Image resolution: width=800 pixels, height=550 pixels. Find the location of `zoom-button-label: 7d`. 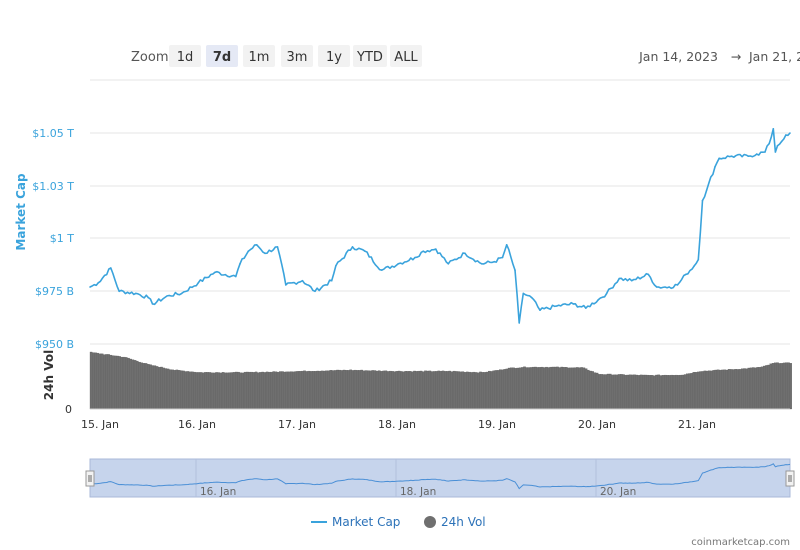

zoom-button-label: 7d is located at coordinates (222, 57).